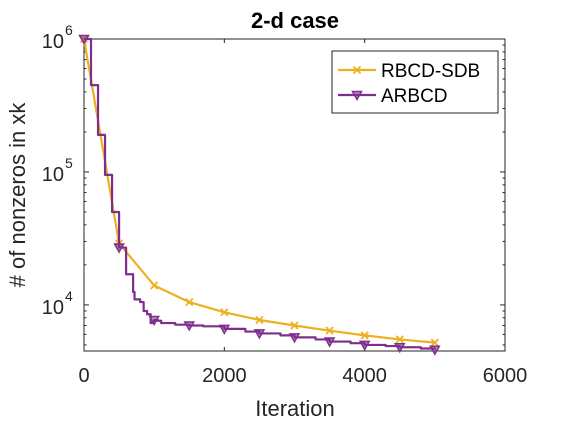 This screenshot has height=423, width=564. What do you see at coordinates (224, 376) in the screenshot?
I see `x-tick-label: 2000` at bounding box center [224, 376].